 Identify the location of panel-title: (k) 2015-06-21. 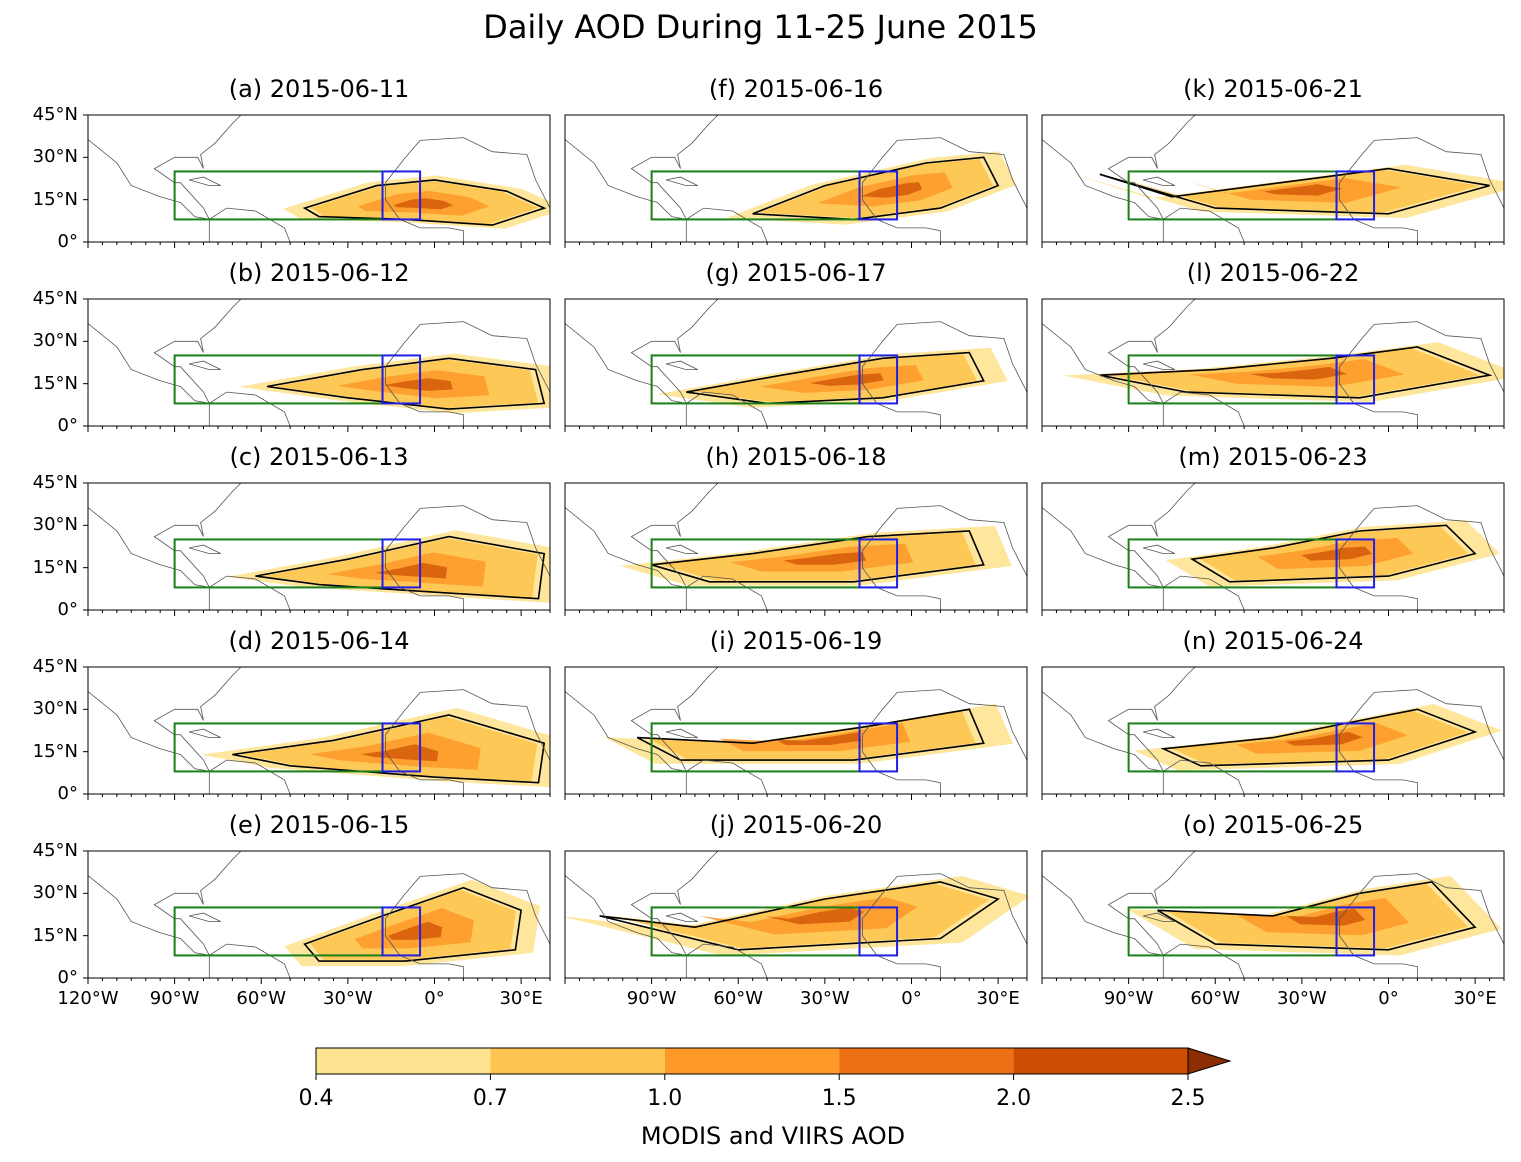
(1273, 89).